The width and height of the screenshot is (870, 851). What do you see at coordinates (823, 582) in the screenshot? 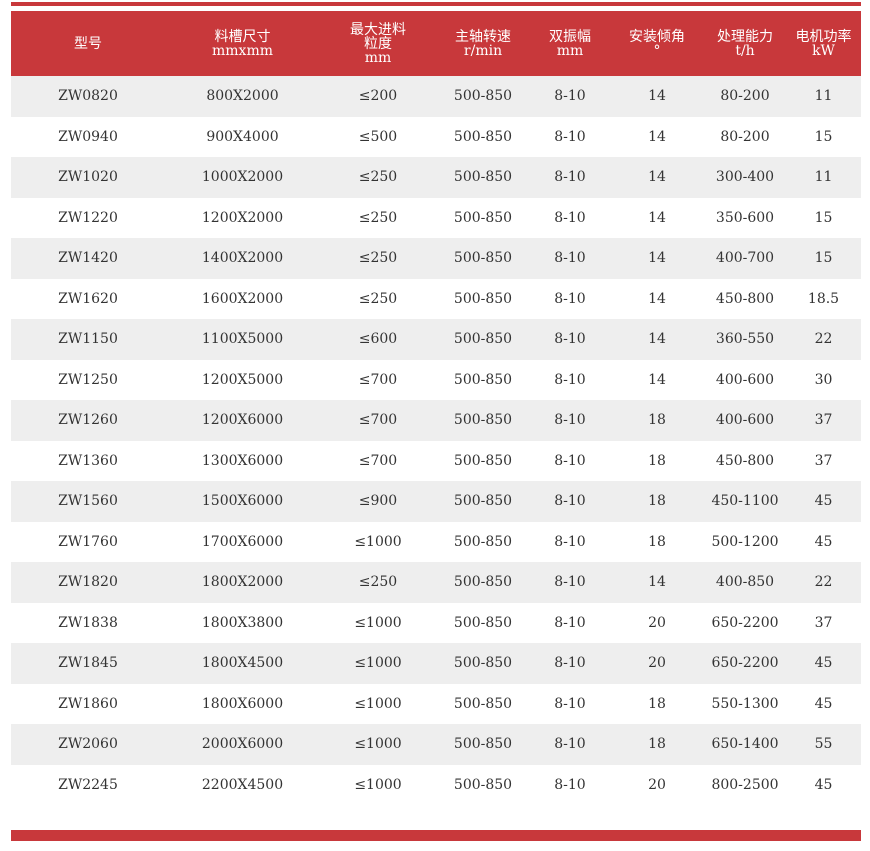
I see `table-cell: 22` at bounding box center [823, 582].